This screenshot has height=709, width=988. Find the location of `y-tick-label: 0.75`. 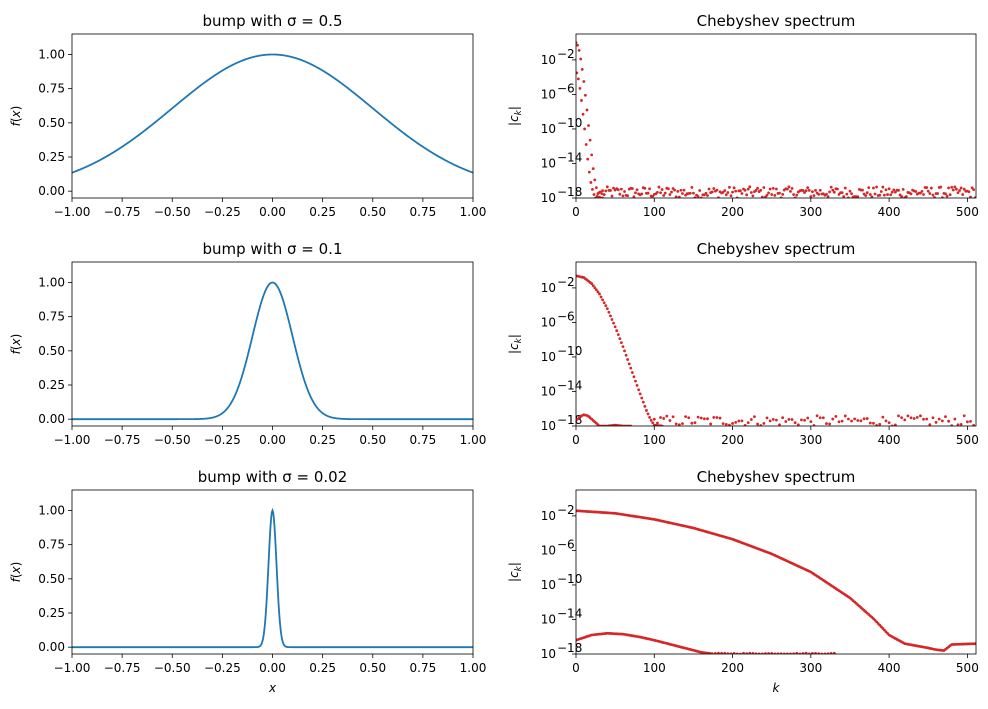

y-tick-label: 0.75 is located at coordinates (51, 317).